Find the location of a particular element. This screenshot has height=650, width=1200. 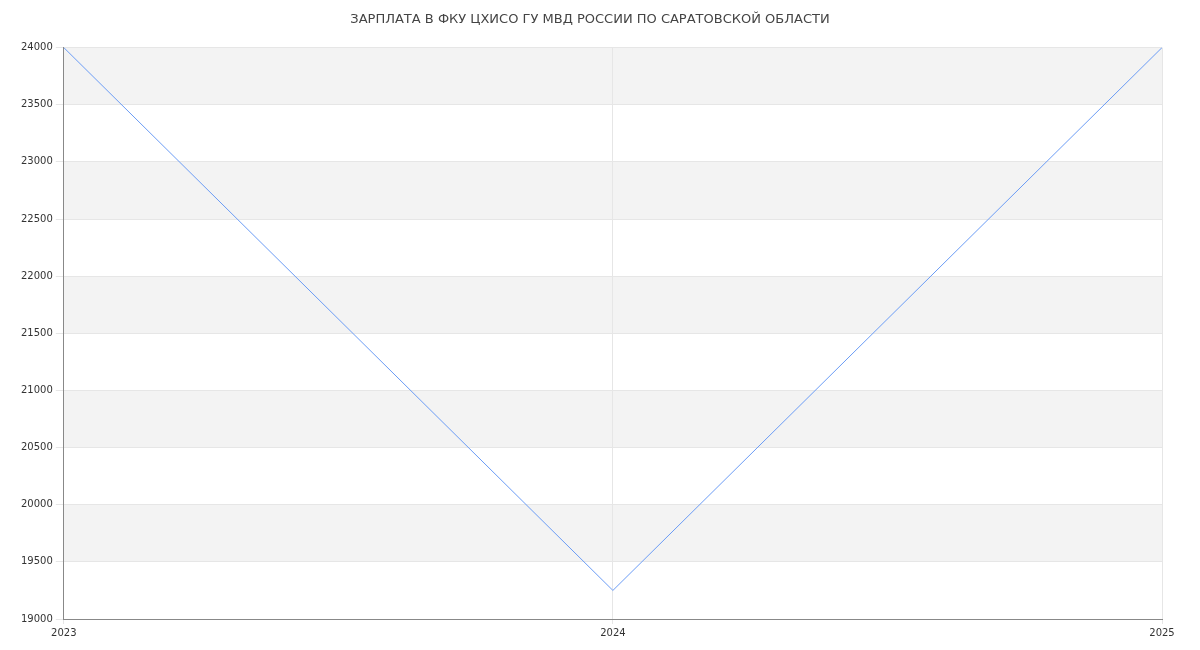

y-tick-label: 19000 is located at coordinates (37, 618).